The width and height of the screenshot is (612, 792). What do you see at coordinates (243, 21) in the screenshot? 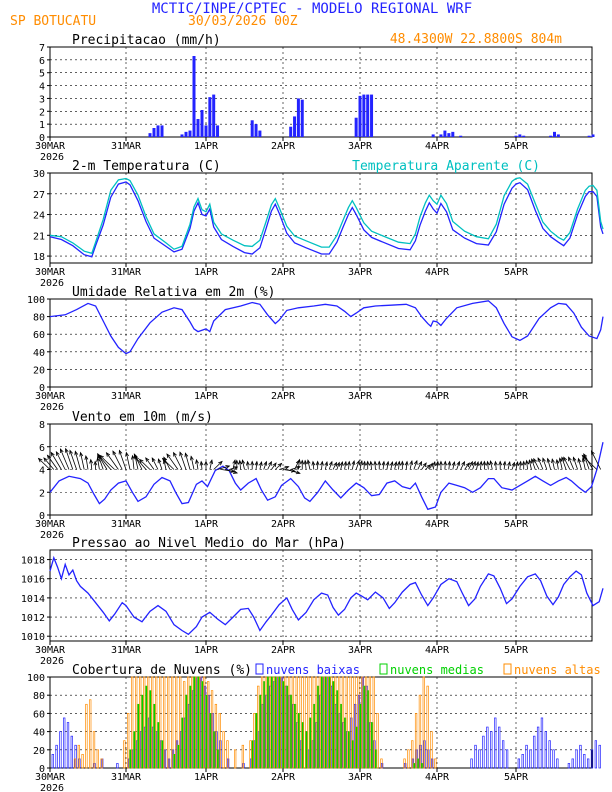
I see `header-run: 30/03/2026 00Z` at bounding box center [243, 21].